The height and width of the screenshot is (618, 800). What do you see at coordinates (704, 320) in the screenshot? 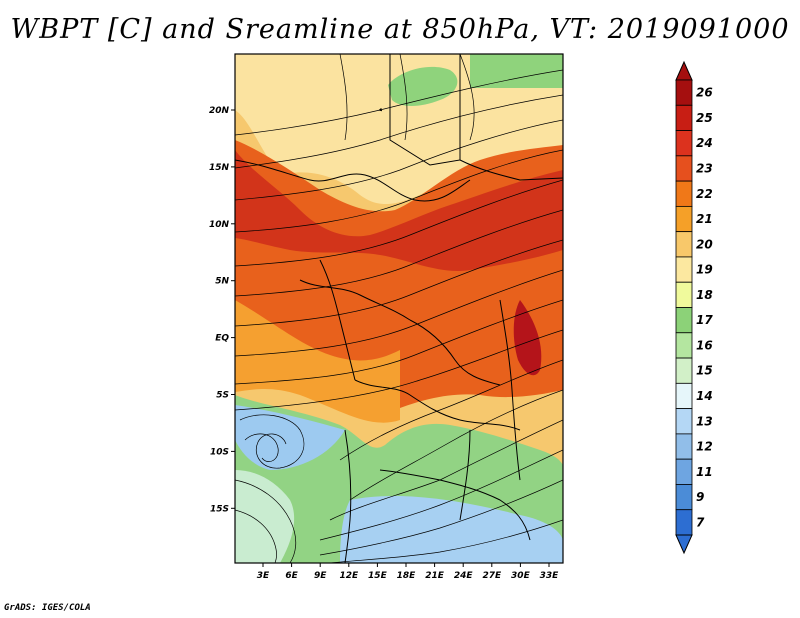
I see `colorbar-label: 17` at bounding box center [704, 320].